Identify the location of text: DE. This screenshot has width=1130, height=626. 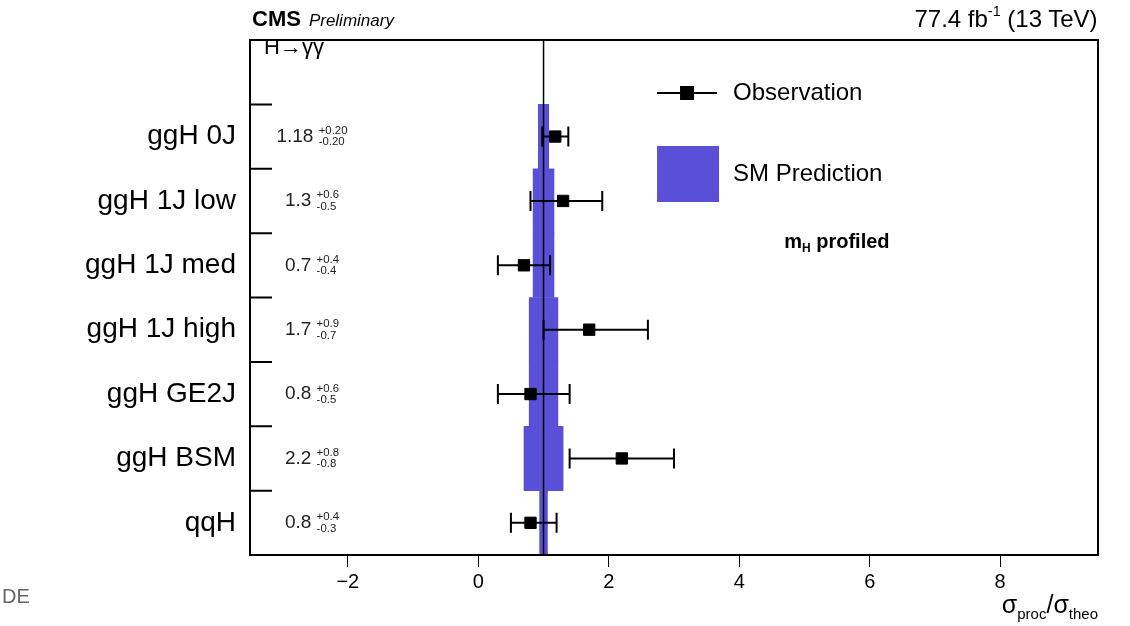
(16, 595).